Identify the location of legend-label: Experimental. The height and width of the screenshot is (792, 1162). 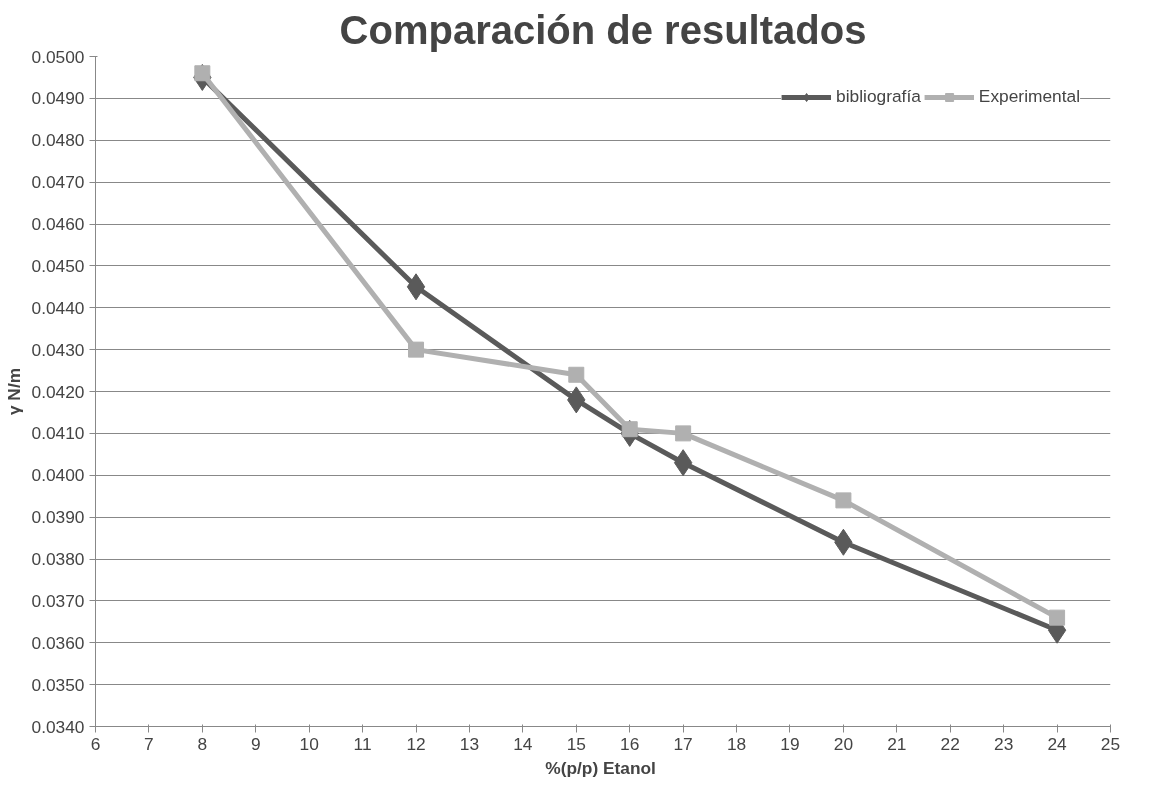
(1029, 96).